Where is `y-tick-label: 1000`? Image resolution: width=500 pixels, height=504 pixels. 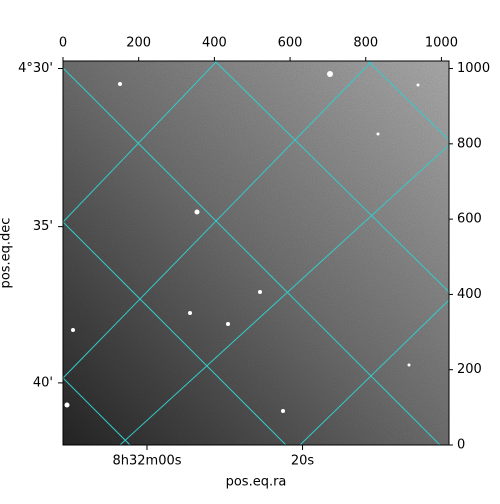
y-tick-label: 1000 is located at coordinates (473, 68).